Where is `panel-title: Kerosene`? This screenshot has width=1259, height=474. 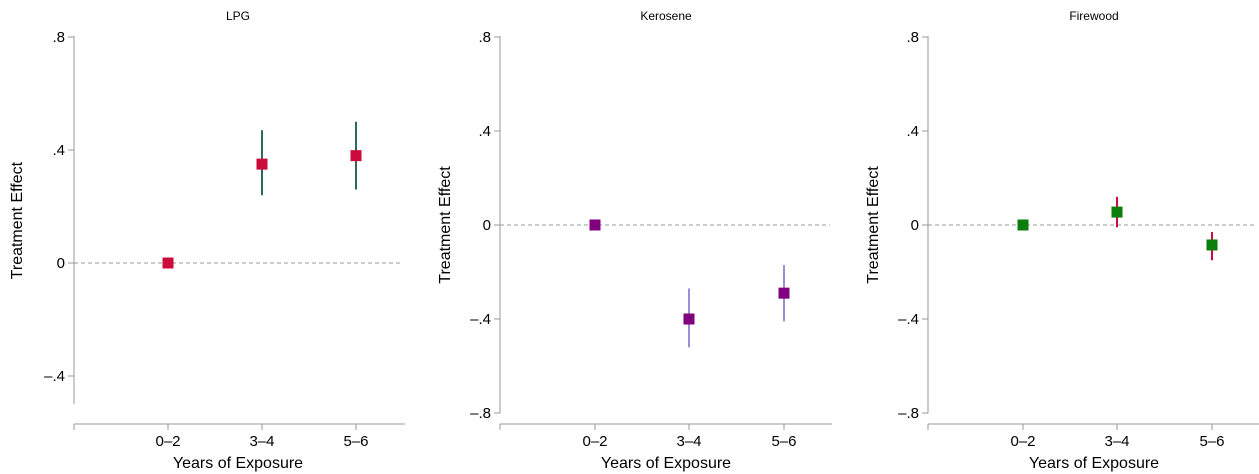 panel-title: Kerosene is located at coordinates (666, 16).